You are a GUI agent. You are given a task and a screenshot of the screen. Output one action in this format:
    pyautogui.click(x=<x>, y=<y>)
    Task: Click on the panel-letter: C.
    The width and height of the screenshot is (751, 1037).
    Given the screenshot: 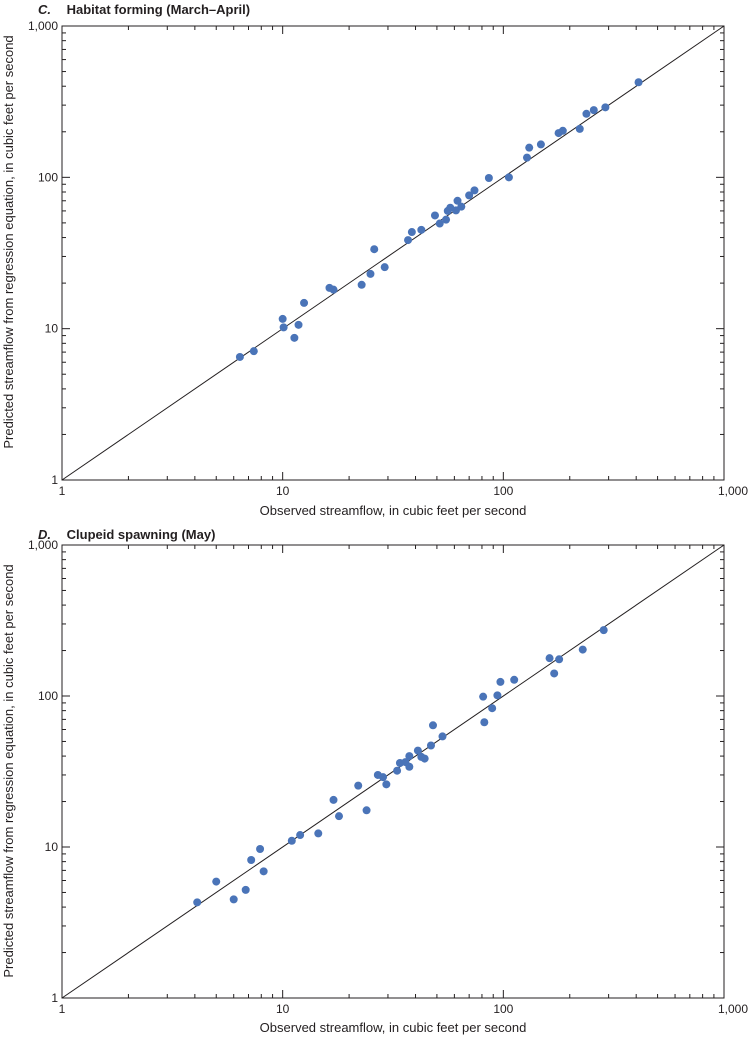 What is the action you would take?
    pyautogui.click(x=44, y=9)
    